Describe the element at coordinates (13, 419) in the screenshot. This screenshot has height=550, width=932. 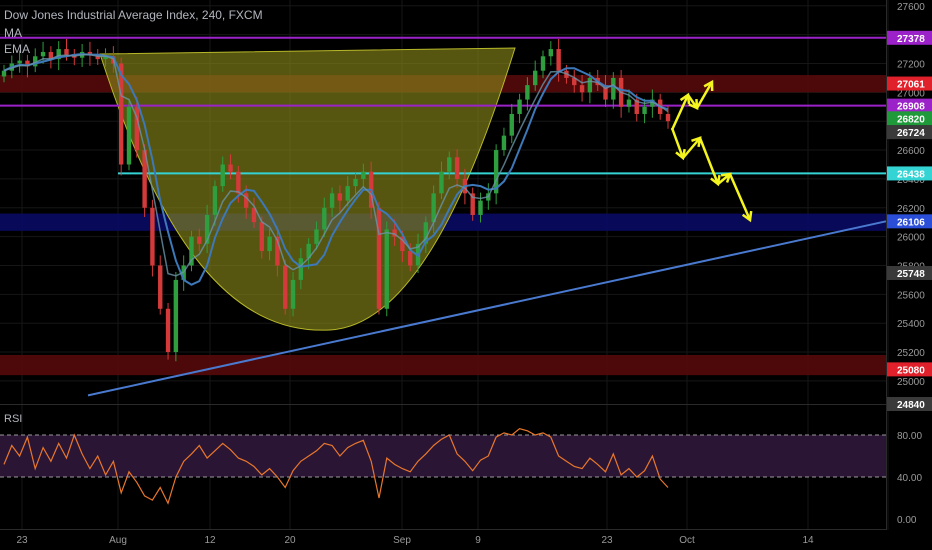
I see `rsi-title: RSI` at that location.